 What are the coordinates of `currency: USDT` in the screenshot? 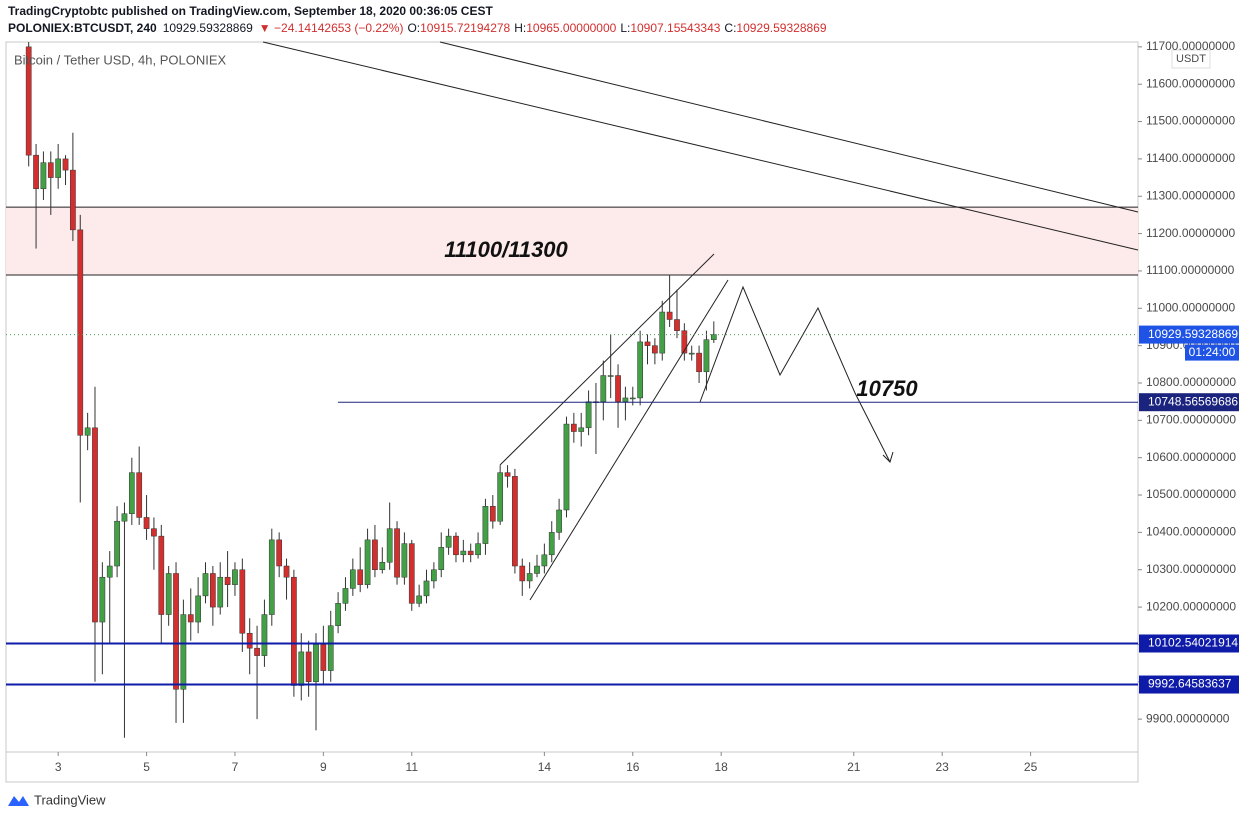 It's located at (1191, 59).